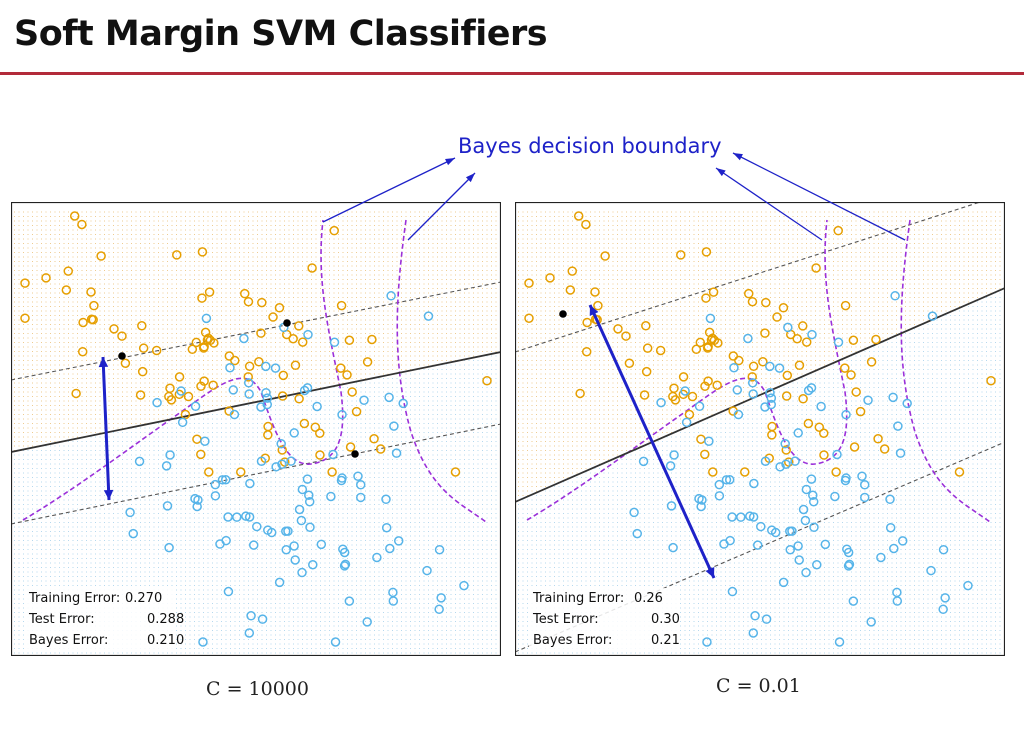  Describe the element at coordinates (280, 34) in the screenshot. I see `slide-title: Soft Margin SVM Classifiers` at that location.